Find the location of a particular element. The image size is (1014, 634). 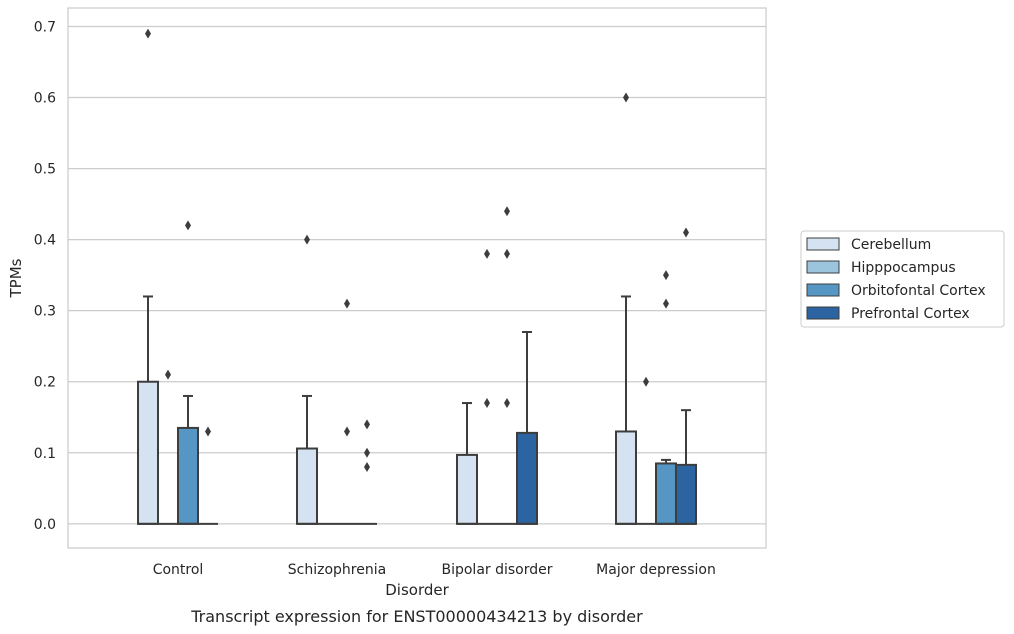

legend-item: Prefrontal Cortex is located at coordinates (888, 314).